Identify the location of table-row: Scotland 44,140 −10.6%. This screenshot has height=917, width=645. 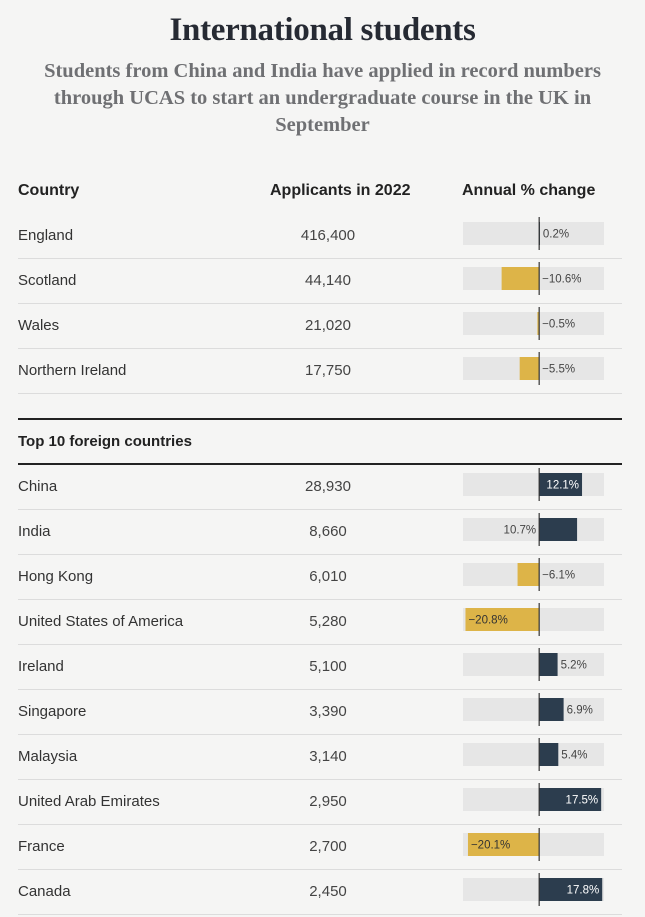
(320, 281).